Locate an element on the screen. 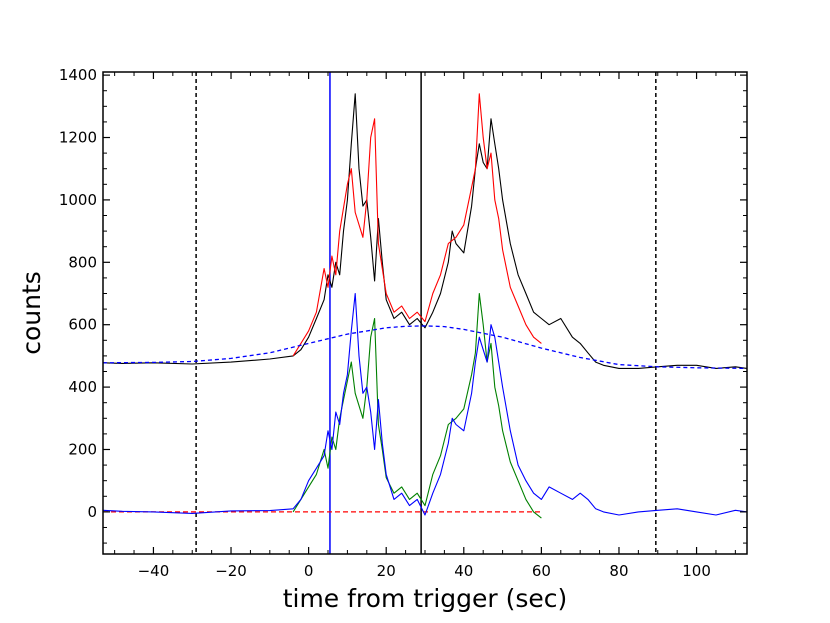 Image resolution: width=830 pixels, height=623 pixels. x-tick-label: 0 is located at coordinates (309, 571).